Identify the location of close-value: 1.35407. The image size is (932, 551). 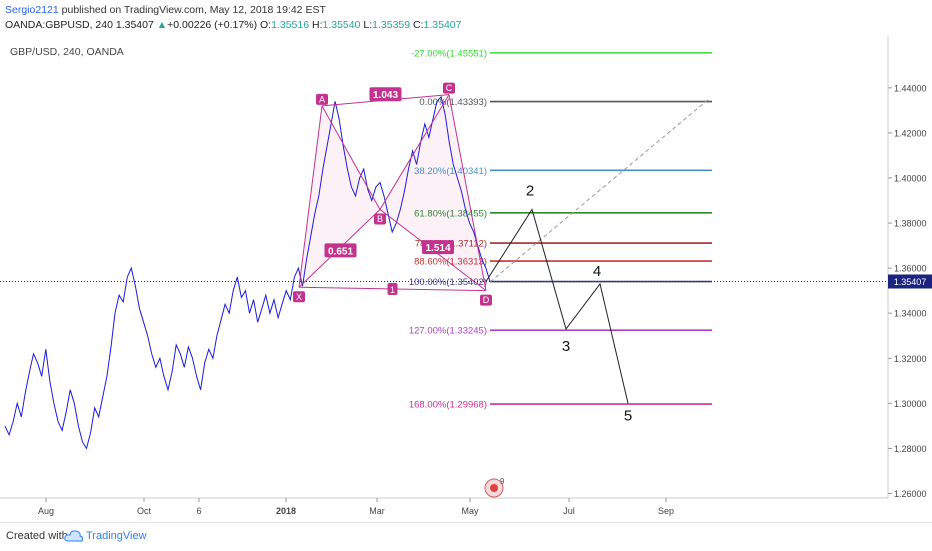
(442, 25).